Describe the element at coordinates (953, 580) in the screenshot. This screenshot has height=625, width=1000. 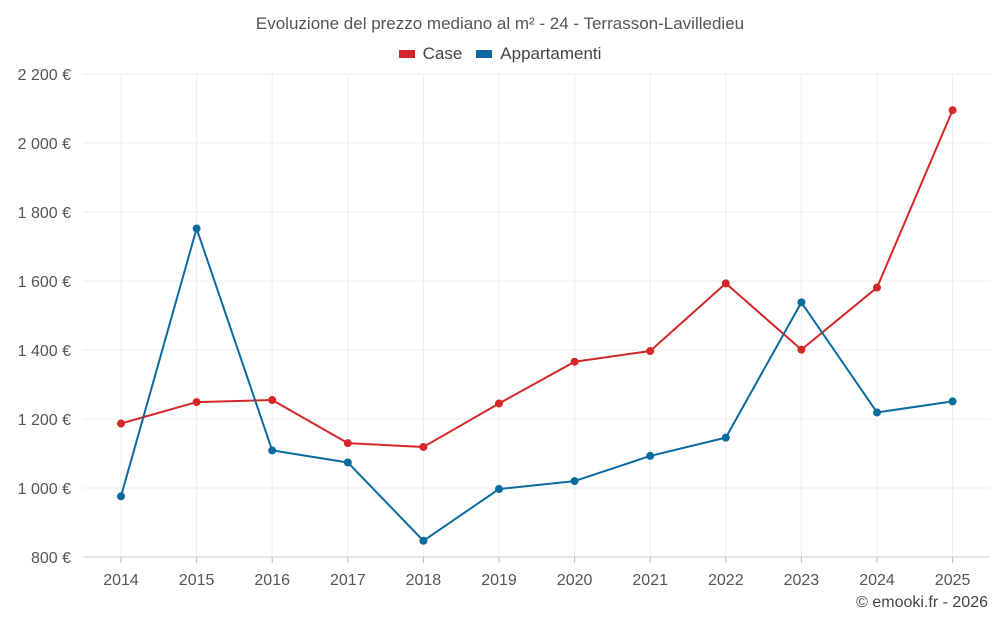
I see `x-tick-label: 2025` at that location.